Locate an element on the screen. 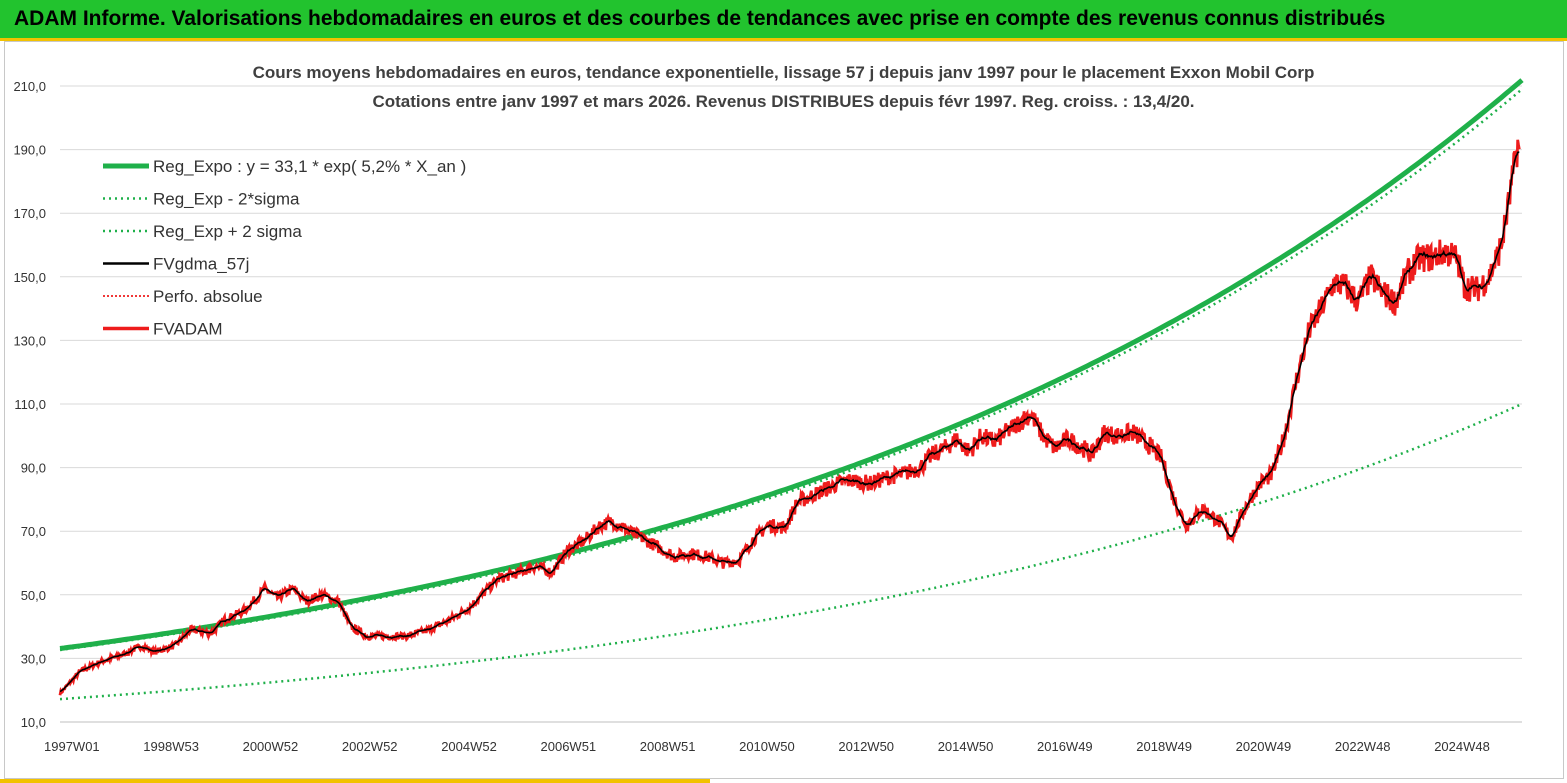  x-tick-label: 2008W51 is located at coordinates (668, 746).